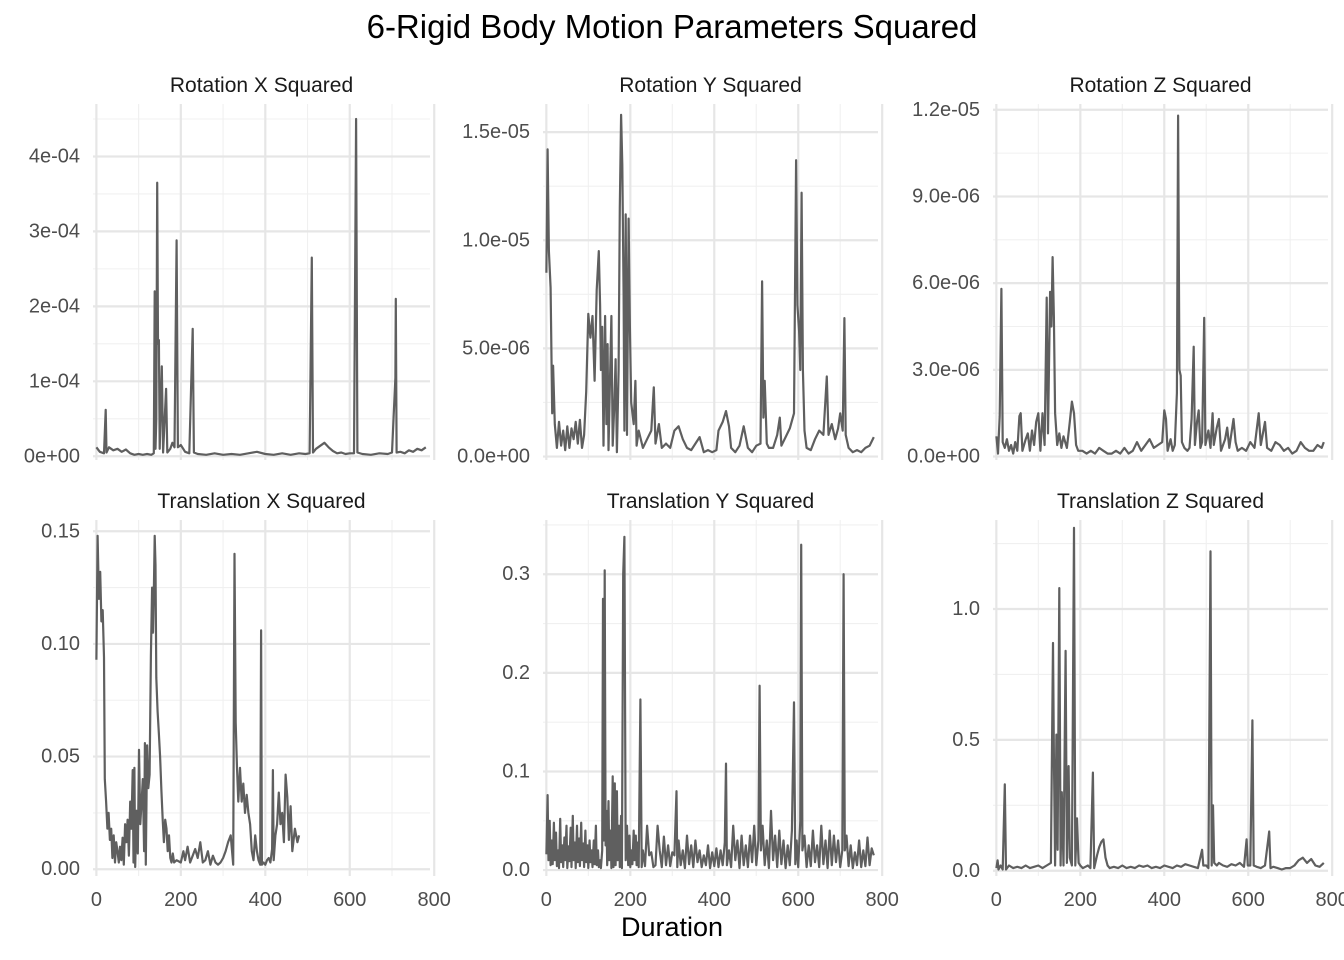 This screenshot has height=960, width=1344. What do you see at coordinates (60, 644) in the screenshot?
I see `y-tick-label: 0.10` at bounding box center [60, 644].